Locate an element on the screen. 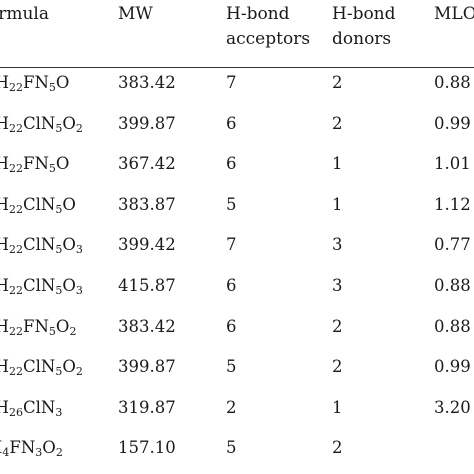  cell-hba: 2 is located at coordinates (231, 407).